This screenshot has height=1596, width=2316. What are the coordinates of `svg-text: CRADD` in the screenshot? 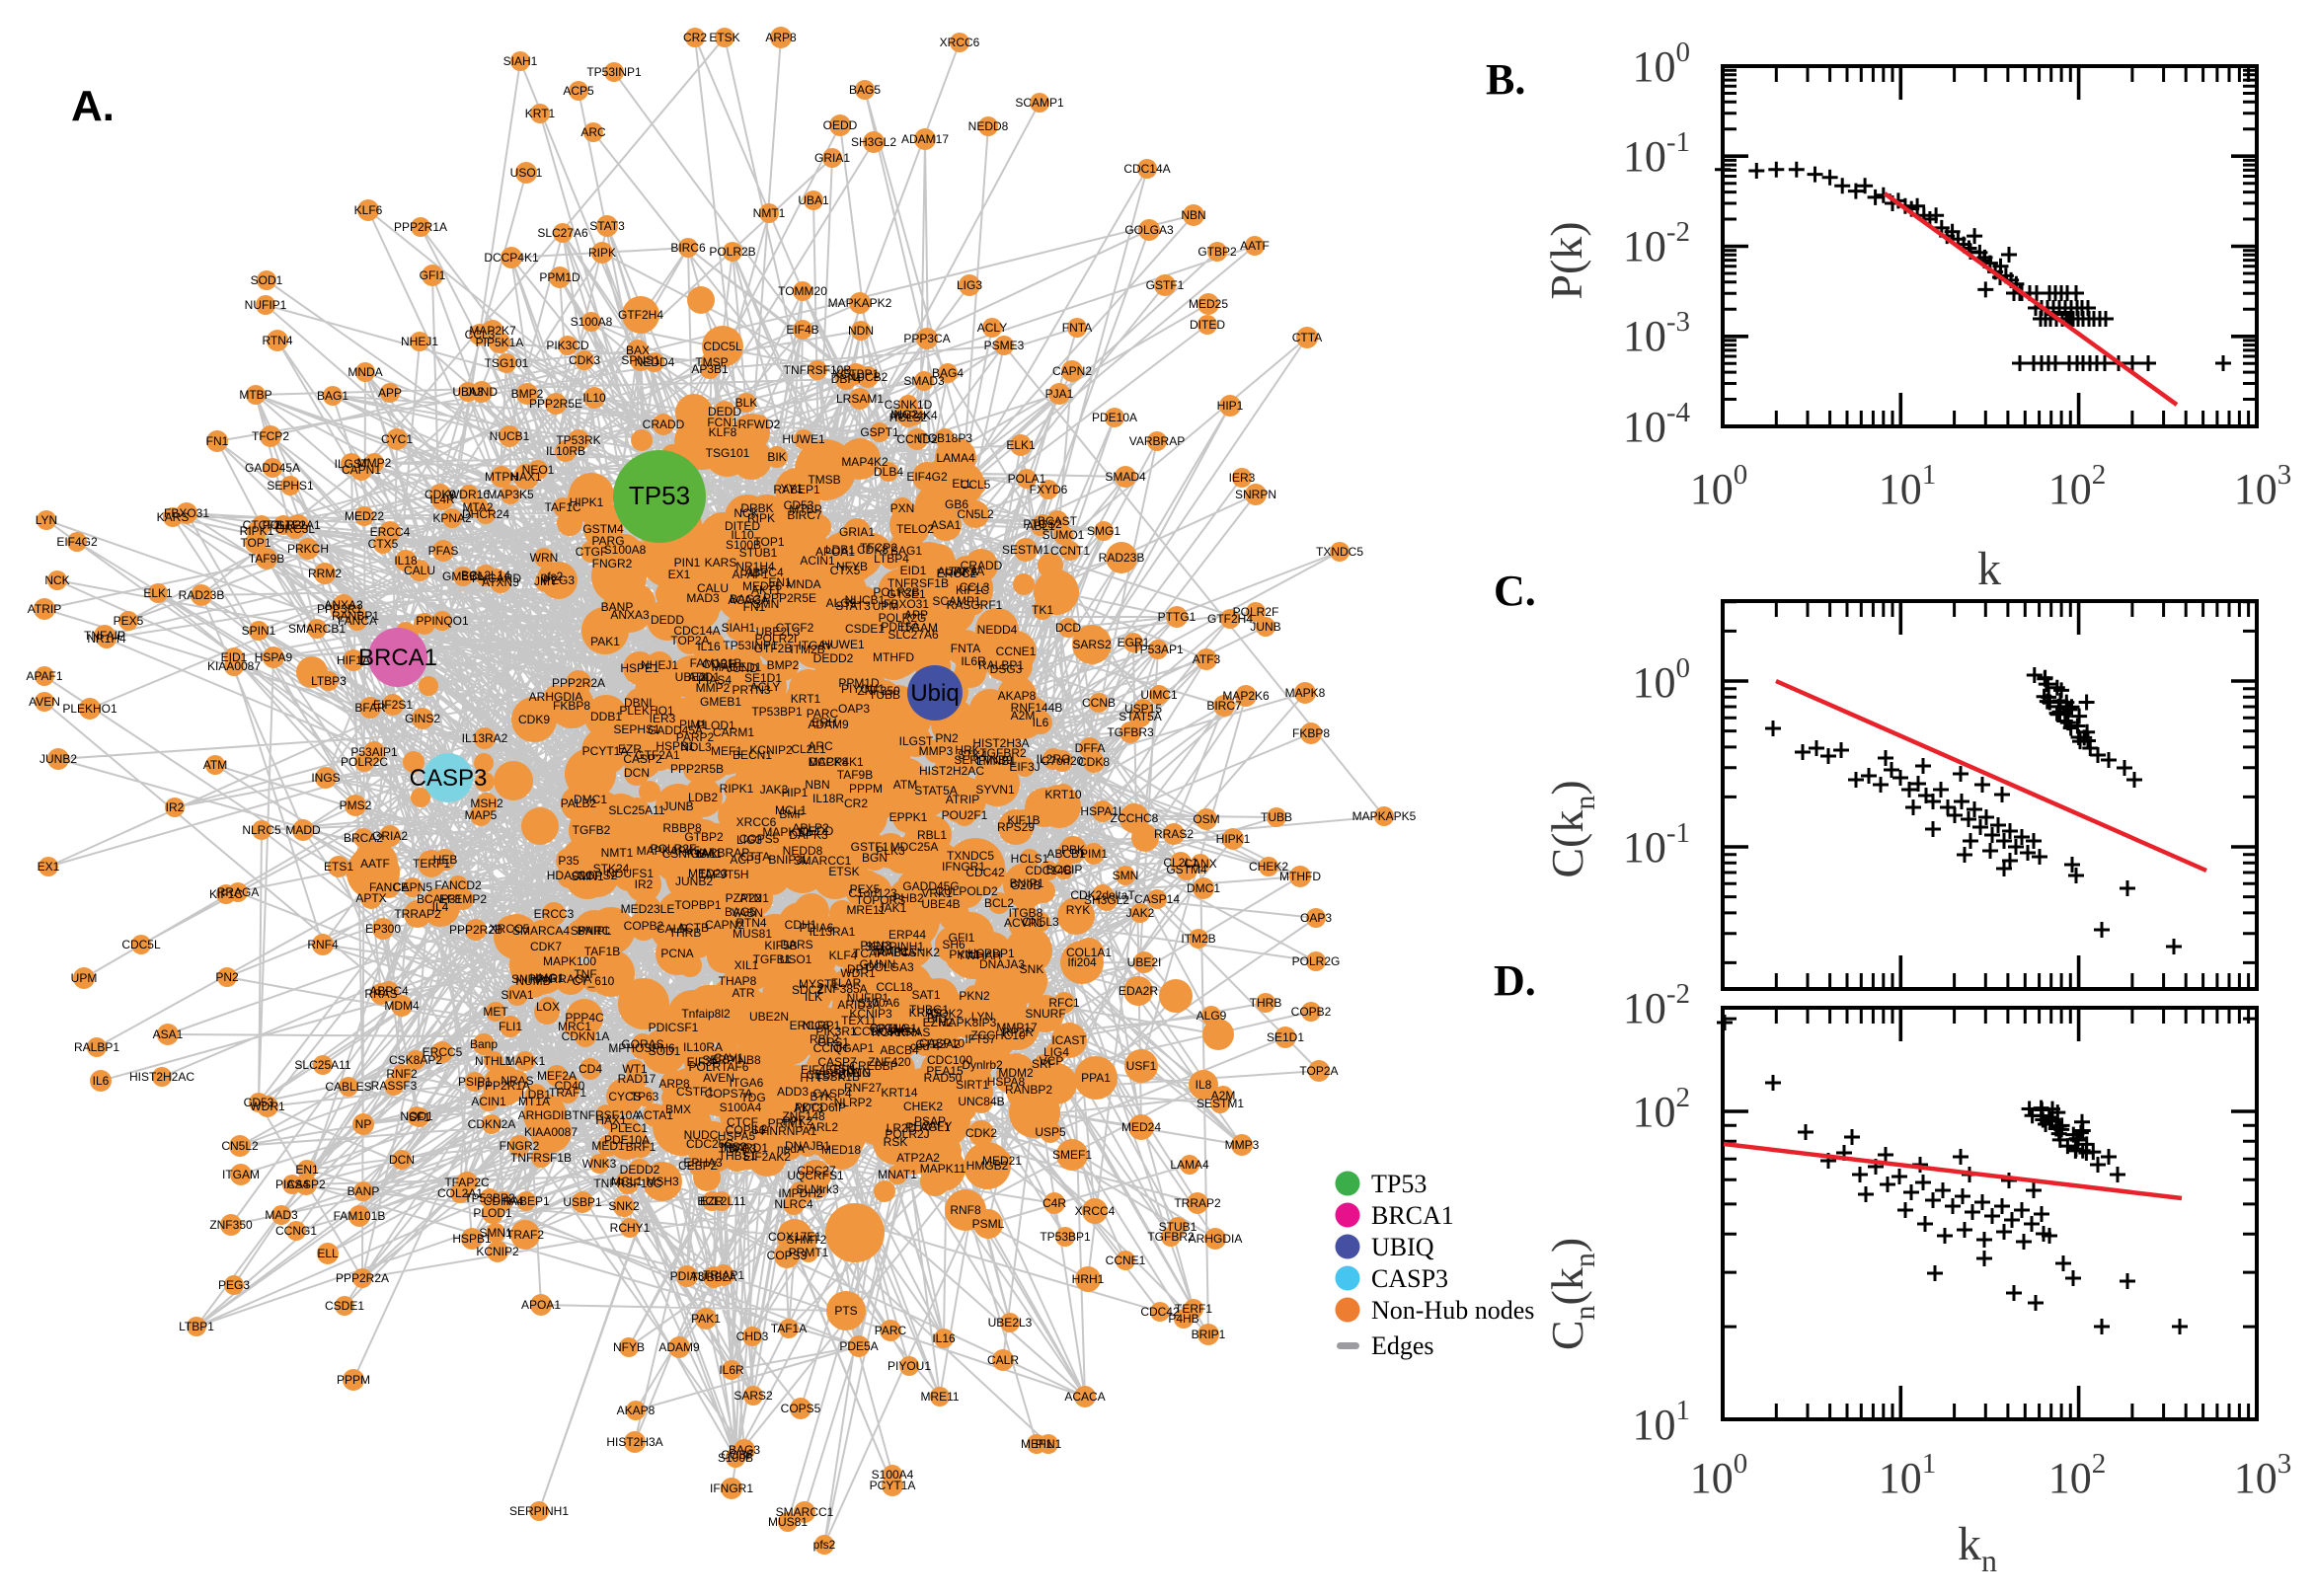 It's located at (664, 424).